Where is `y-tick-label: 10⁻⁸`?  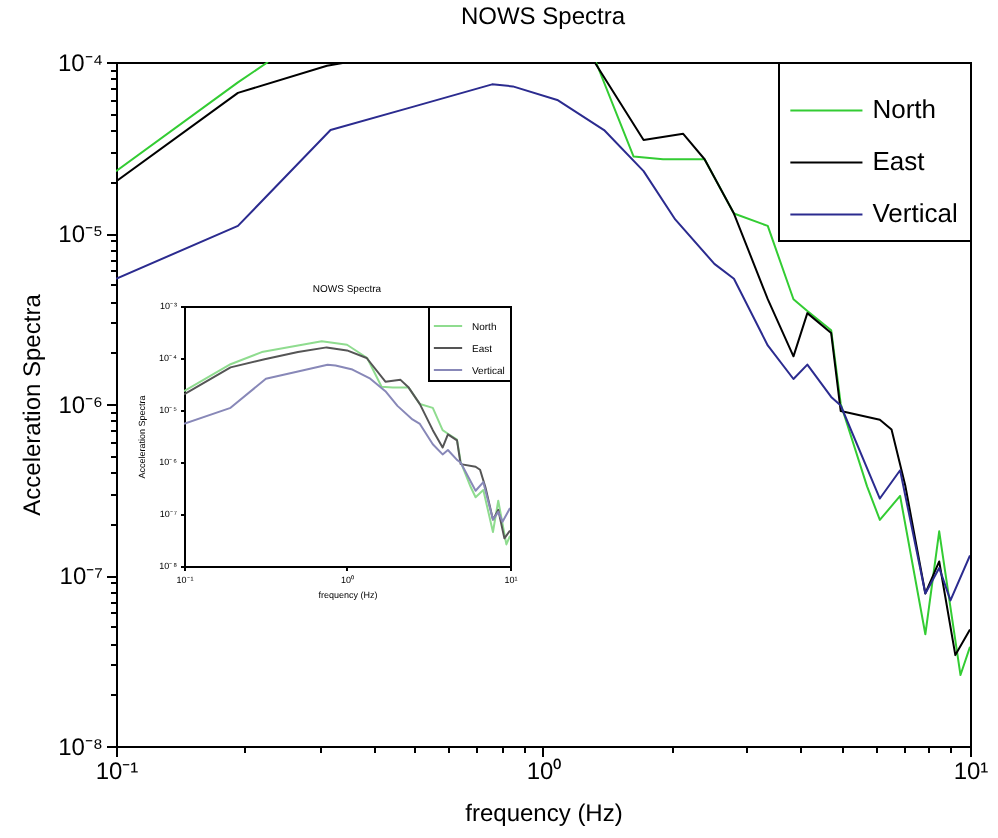 y-tick-label: 10⁻⁸ is located at coordinates (80, 747).